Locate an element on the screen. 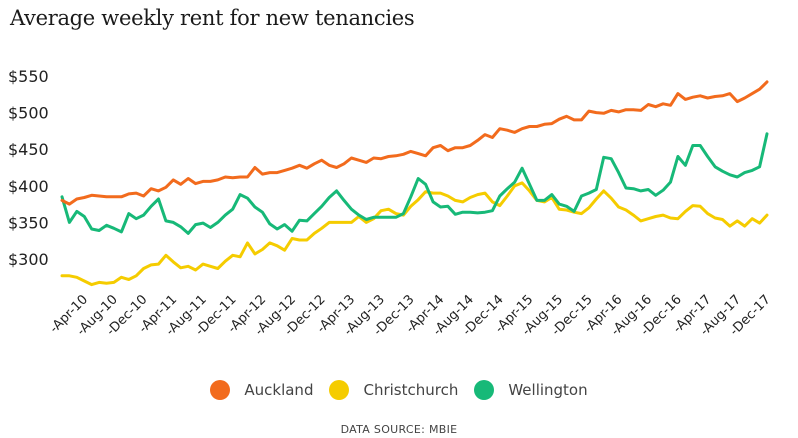 The height and width of the screenshot is (438, 798). legend-label: Christchurch is located at coordinates (411, 390).